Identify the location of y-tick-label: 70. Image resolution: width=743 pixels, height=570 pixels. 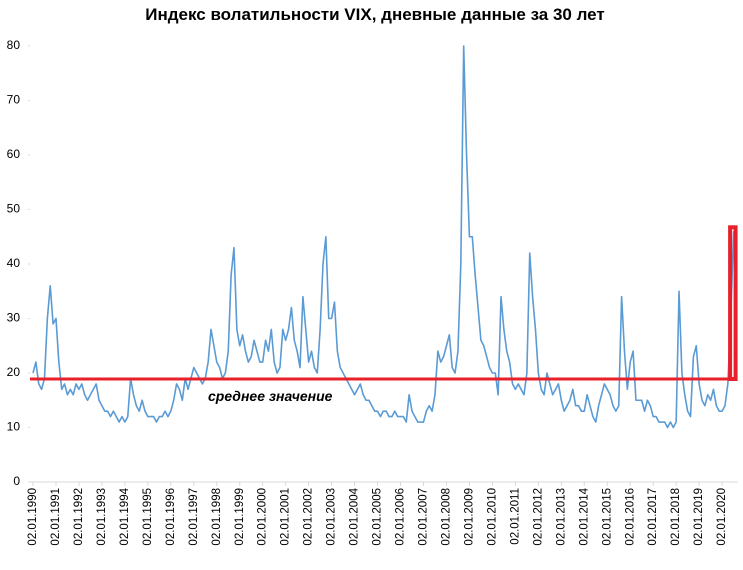
(14, 100).